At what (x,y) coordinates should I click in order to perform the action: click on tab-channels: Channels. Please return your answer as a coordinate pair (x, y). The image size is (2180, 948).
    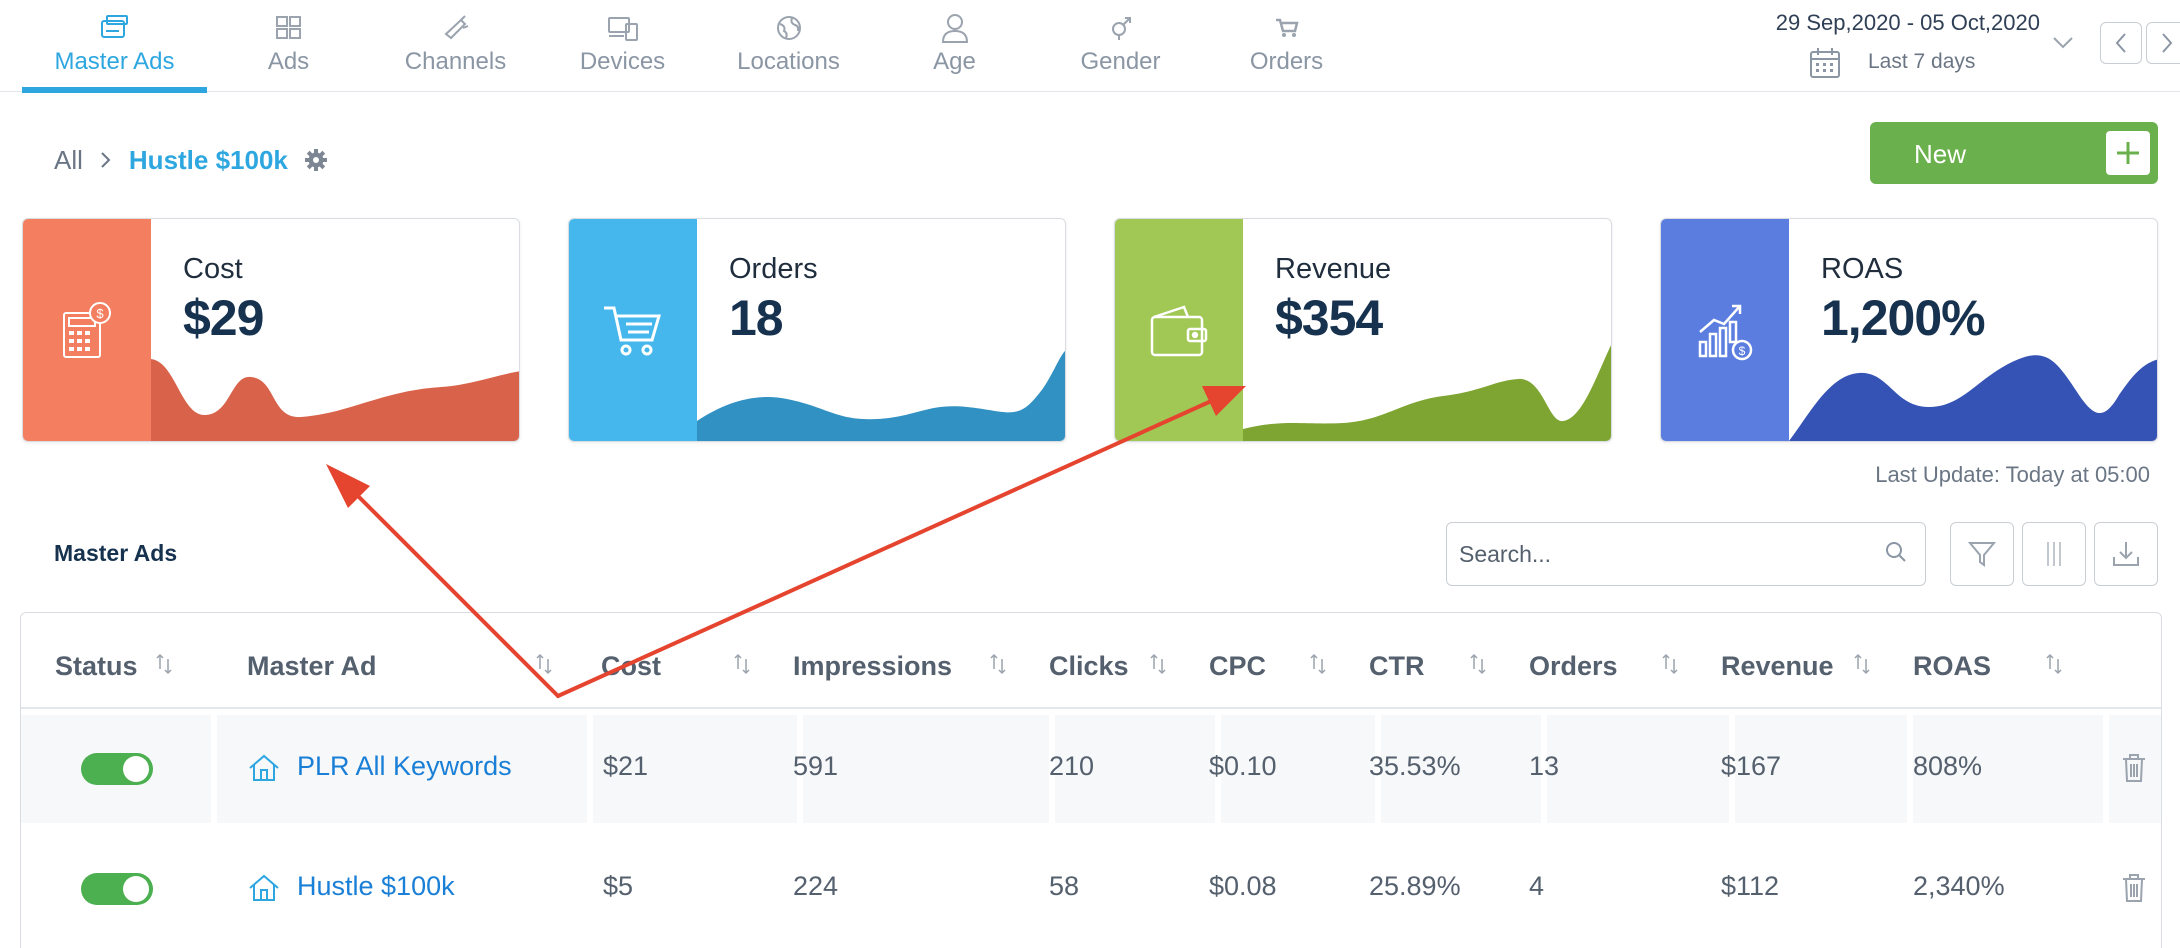
    Looking at the image, I should click on (455, 46).